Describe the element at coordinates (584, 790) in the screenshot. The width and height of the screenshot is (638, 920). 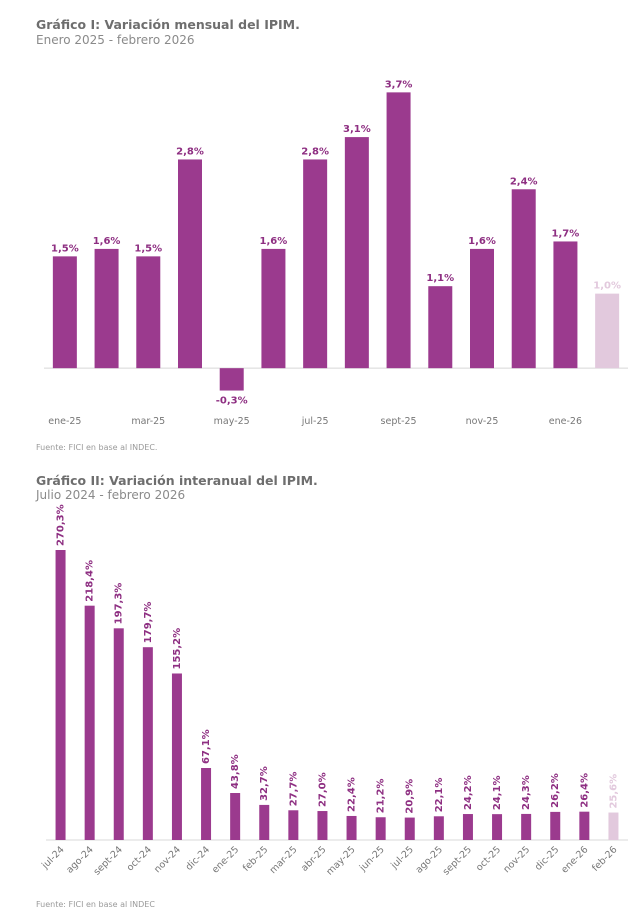
I see `data-label-ene-26: 26,4%` at that location.